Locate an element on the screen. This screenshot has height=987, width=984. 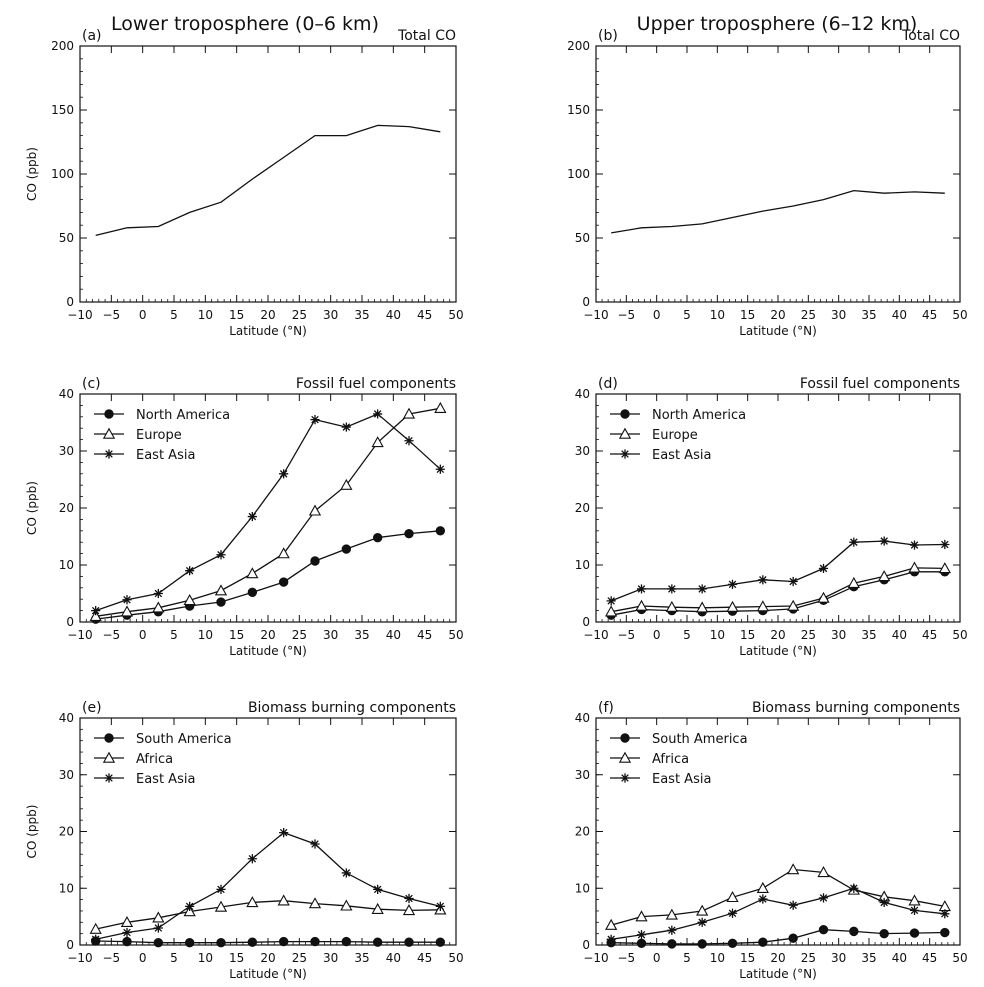
series-europe is located at coordinates (778, 589).